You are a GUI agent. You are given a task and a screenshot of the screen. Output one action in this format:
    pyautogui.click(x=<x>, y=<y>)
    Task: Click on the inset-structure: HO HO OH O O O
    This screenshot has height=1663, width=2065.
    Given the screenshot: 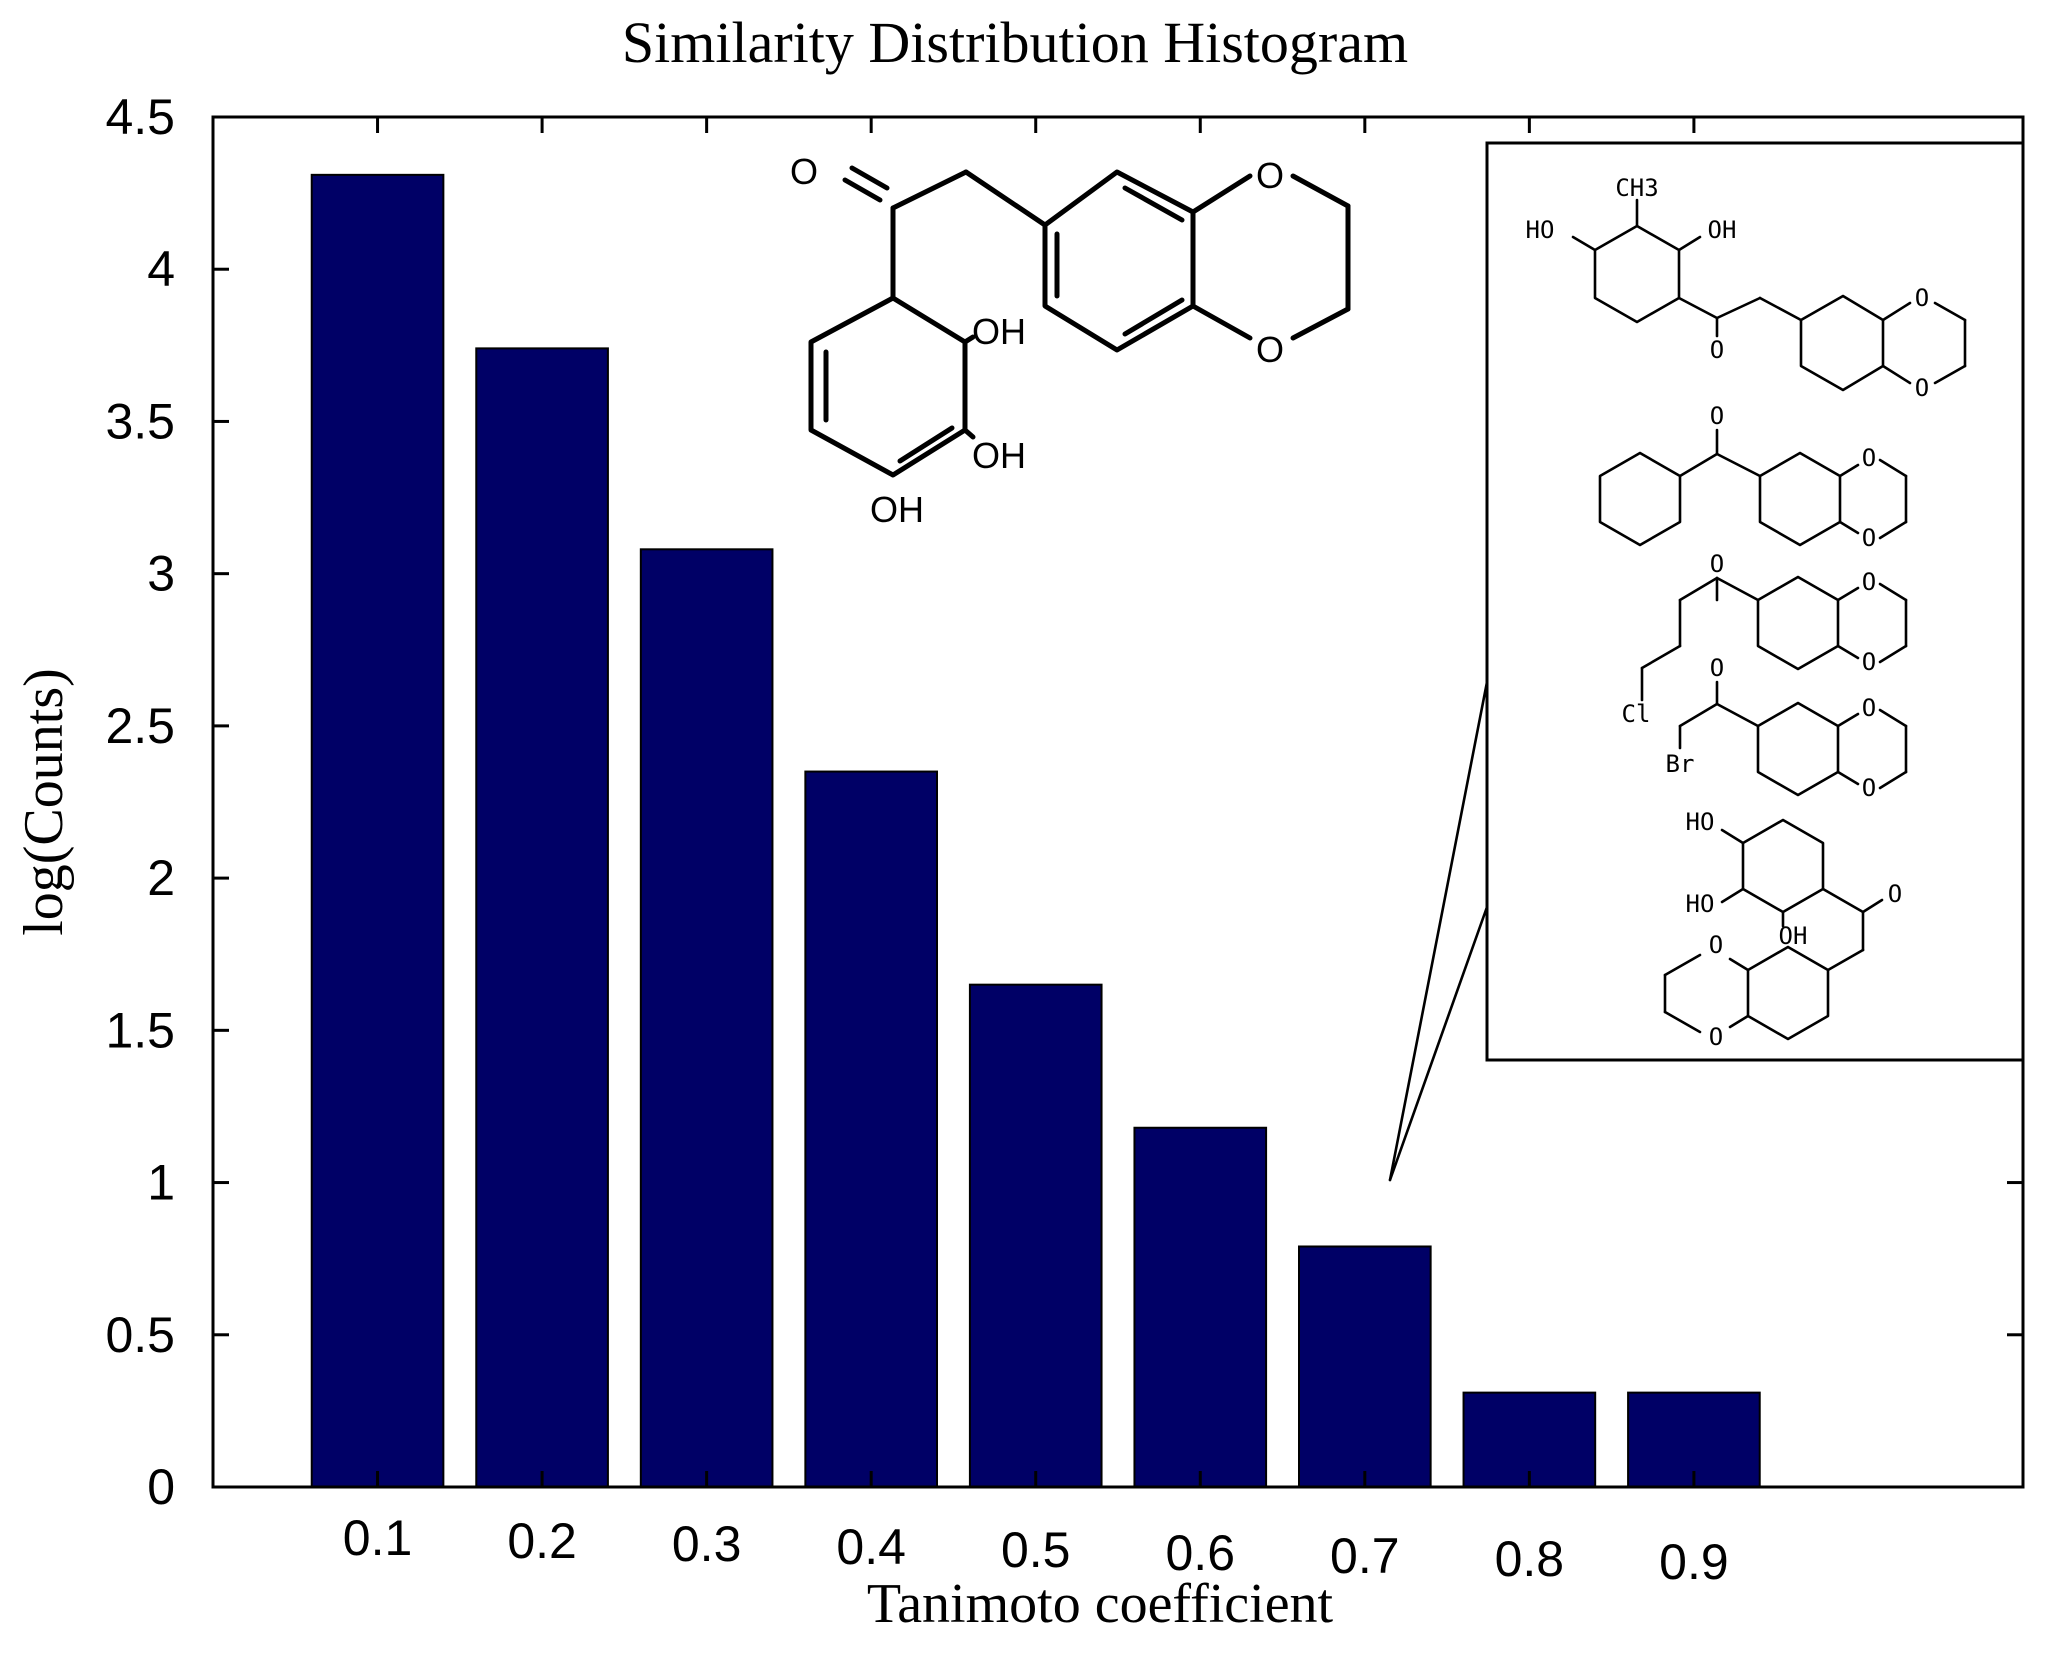 What is the action you would take?
    pyautogui.click(x=1782, y=929)
    